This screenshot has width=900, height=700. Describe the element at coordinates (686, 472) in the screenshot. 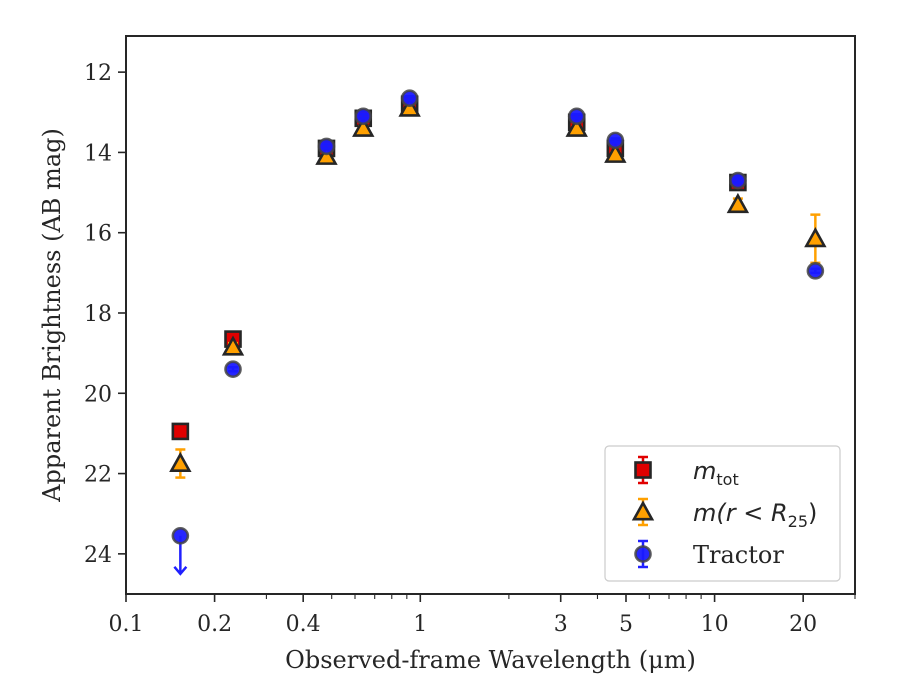

I see `legend-item: mtot` at that location.